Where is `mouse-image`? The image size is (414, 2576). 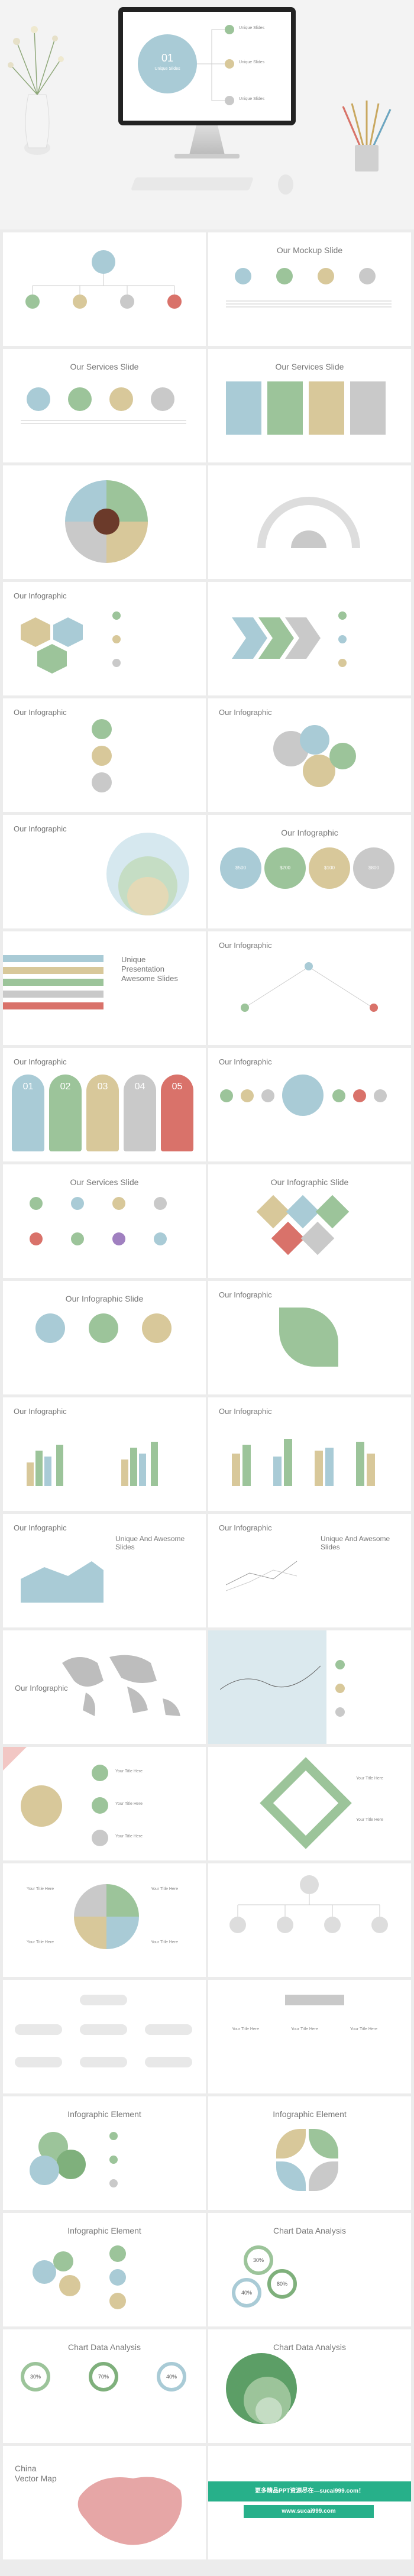
mouse-image is located at coordinates (285, 184).